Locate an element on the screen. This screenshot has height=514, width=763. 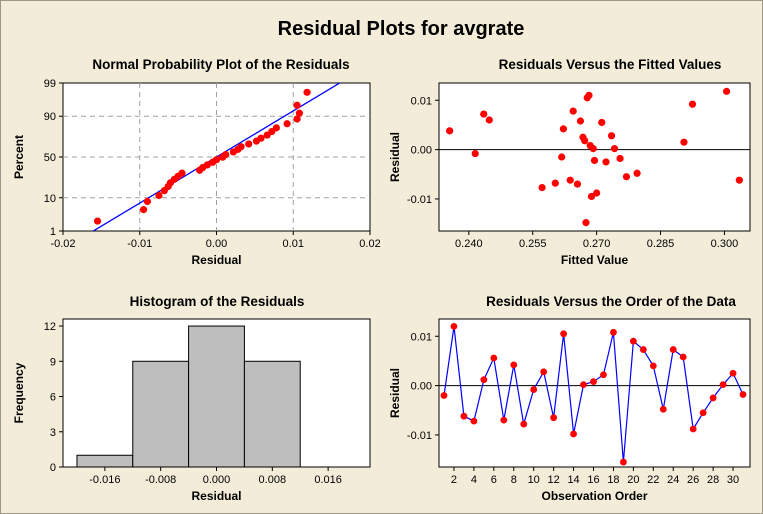
x-tick-label: 22 is located at coordinates (653, 480).